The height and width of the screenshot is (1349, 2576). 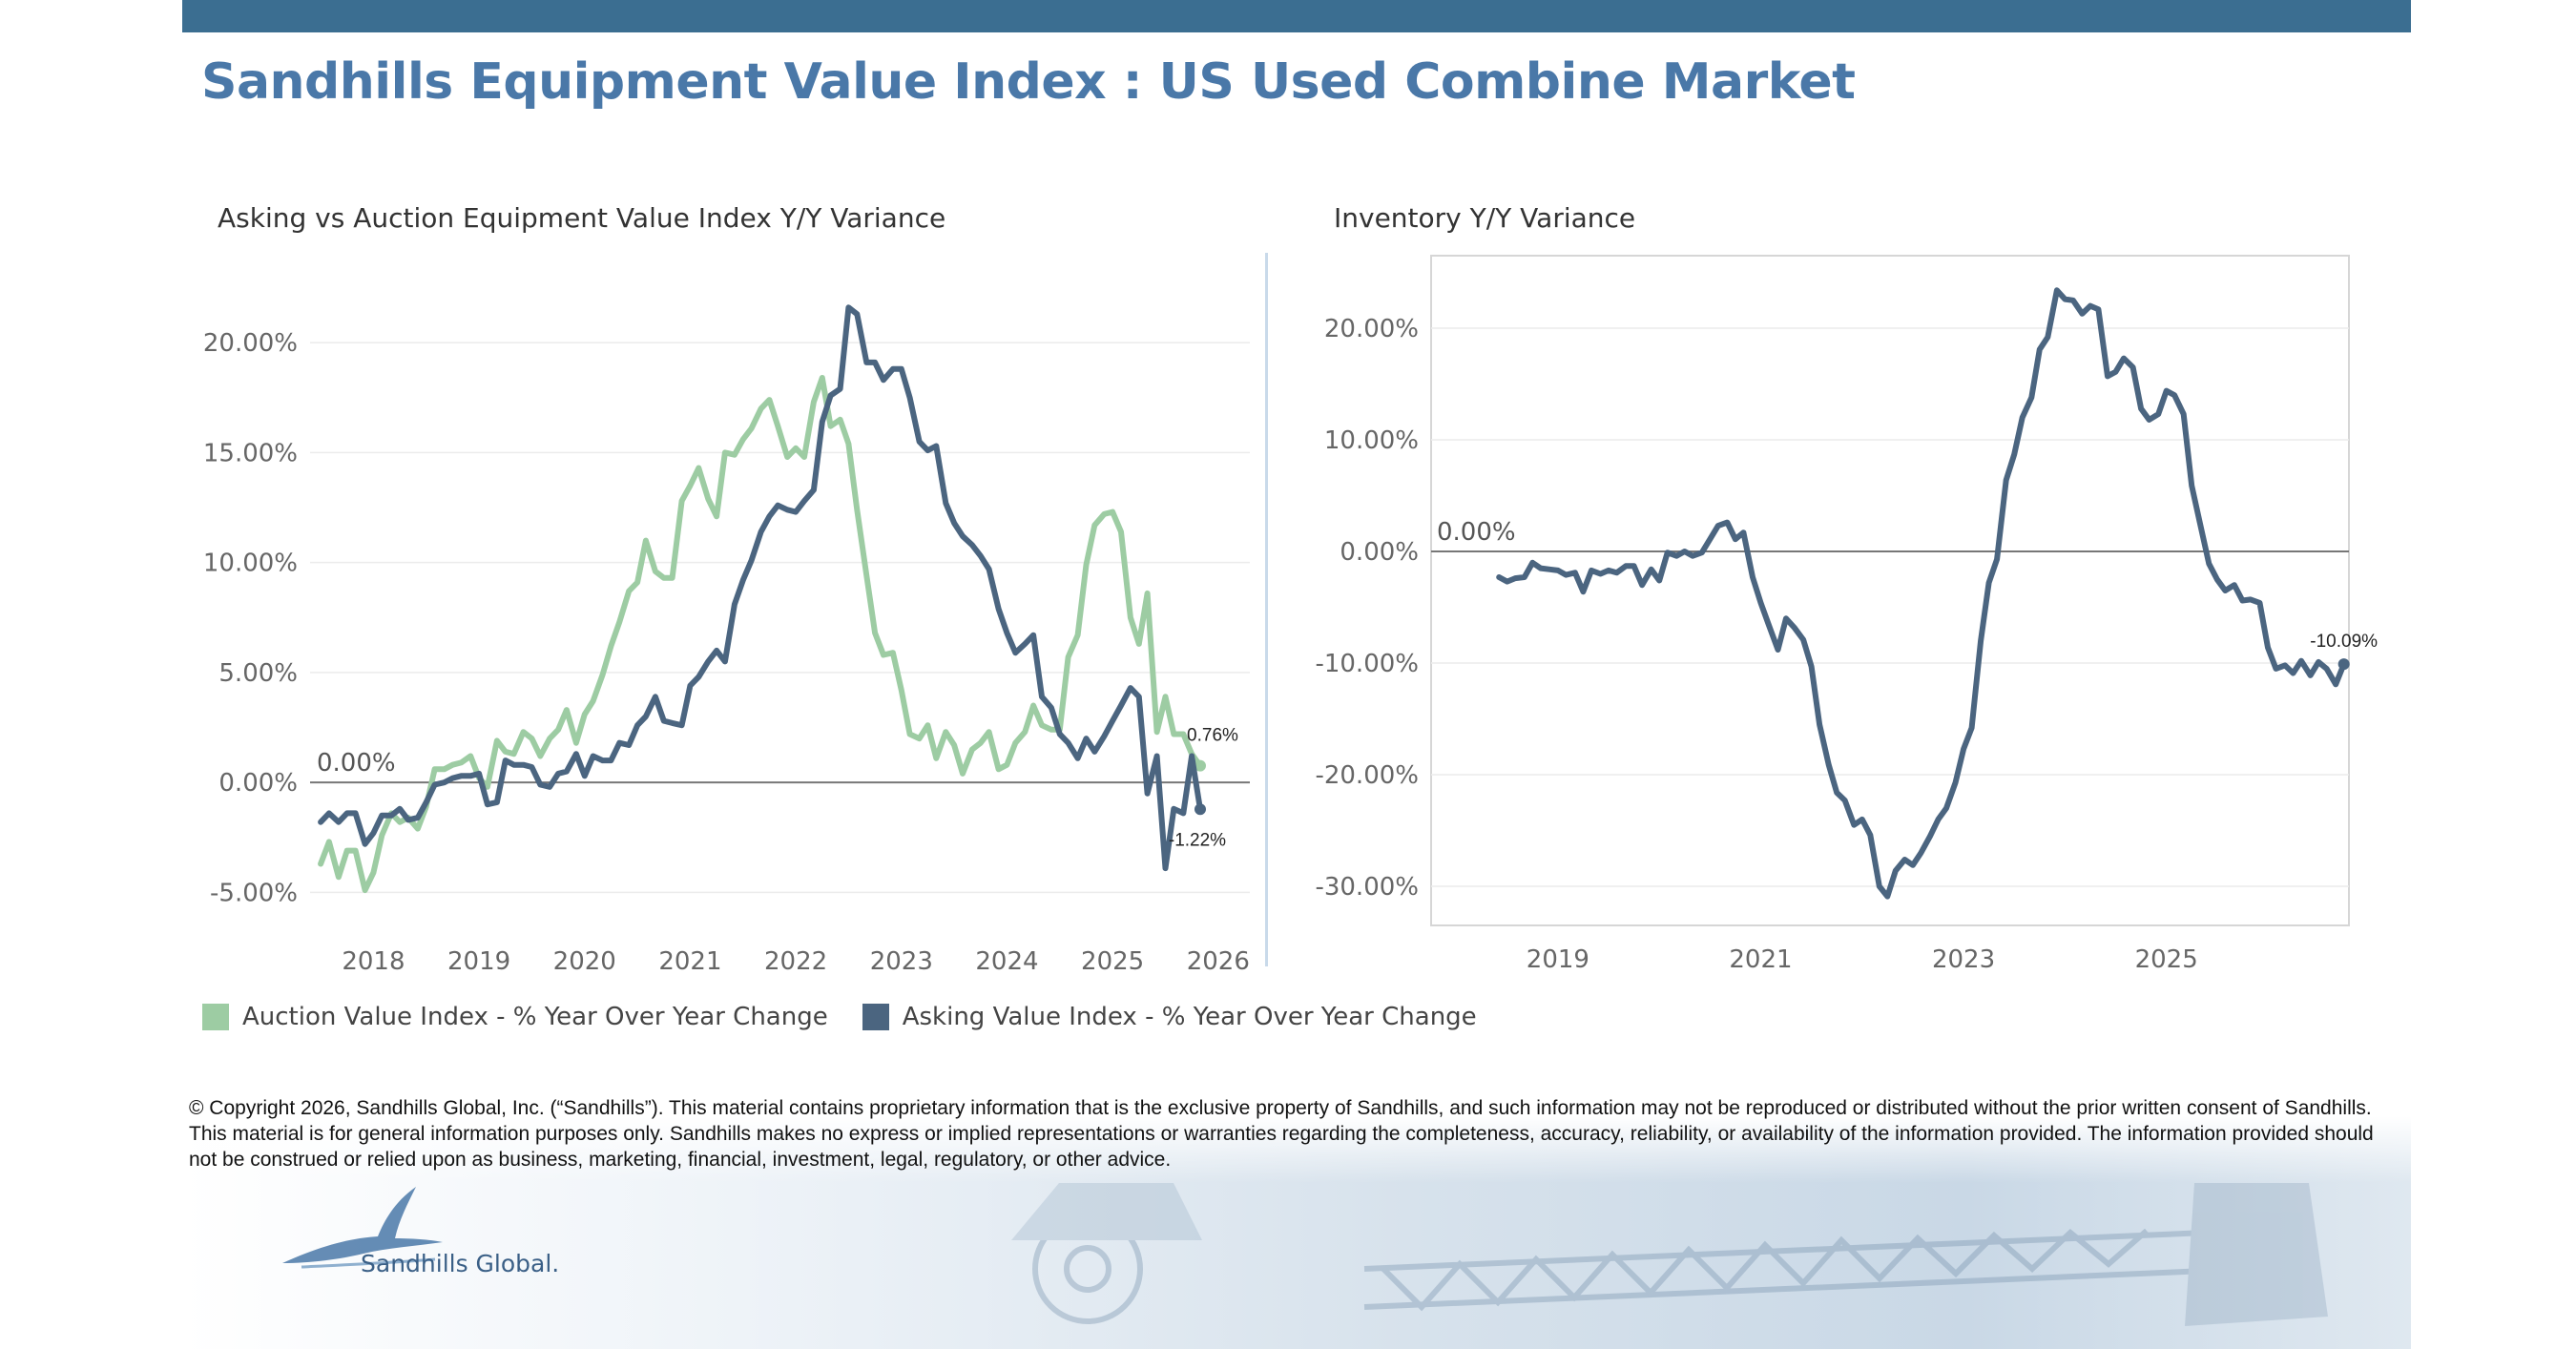 I want to click on left-series-end-label-0: 0.76%, so click(x=1212, y=736).